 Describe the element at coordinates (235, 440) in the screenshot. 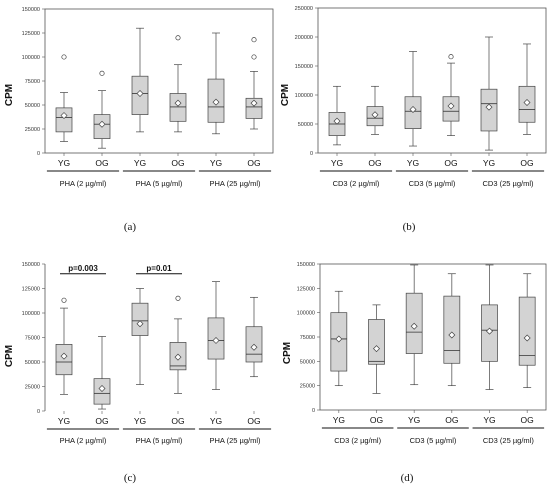

I see `group-label: PHA (25 µg/ml)` at that location.